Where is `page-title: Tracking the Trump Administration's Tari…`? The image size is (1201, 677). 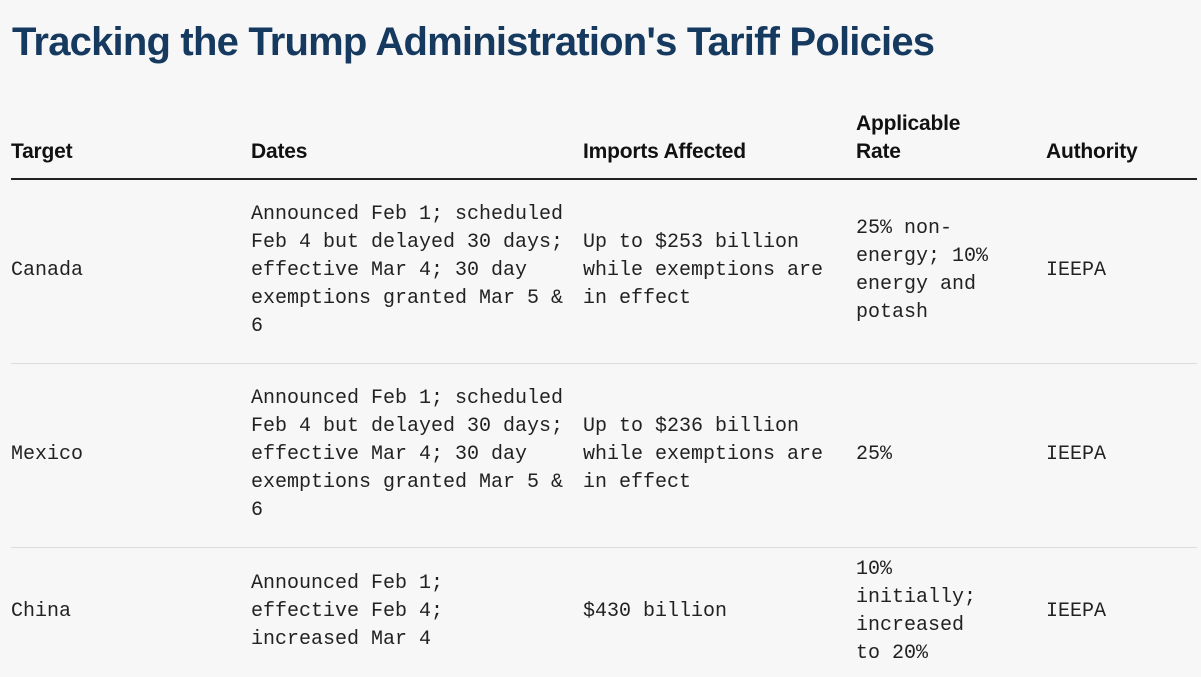 page-title: Tracking the Trump Administration's Tari… is located at coordinates (473, 42).